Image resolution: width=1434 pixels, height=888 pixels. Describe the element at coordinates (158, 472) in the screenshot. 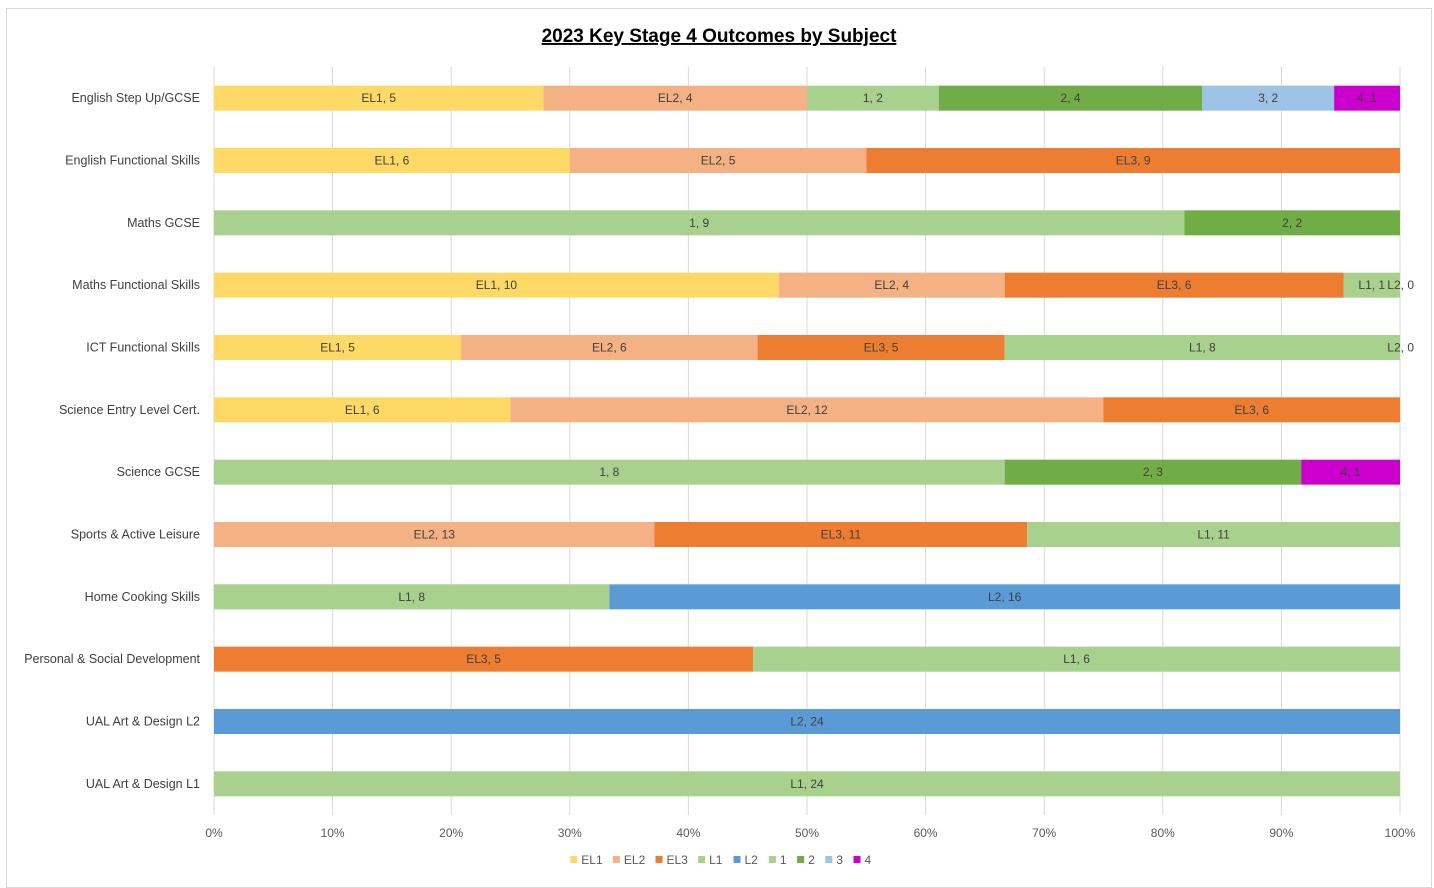

I see `category-label: Science GCSE` at that location.